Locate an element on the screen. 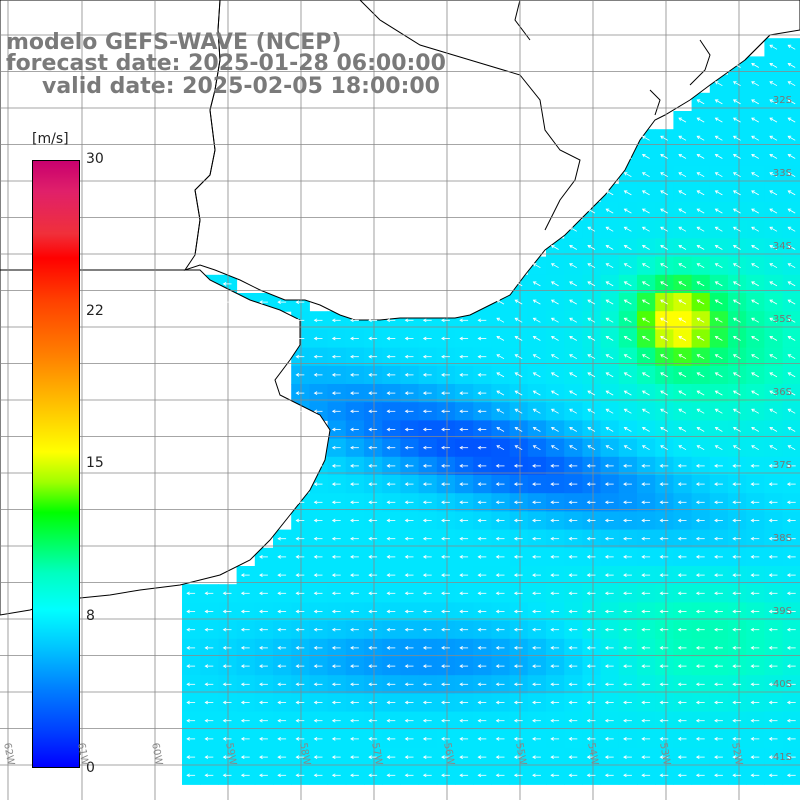  colorbar-tick: 8 is located at coordinates (90, 616).